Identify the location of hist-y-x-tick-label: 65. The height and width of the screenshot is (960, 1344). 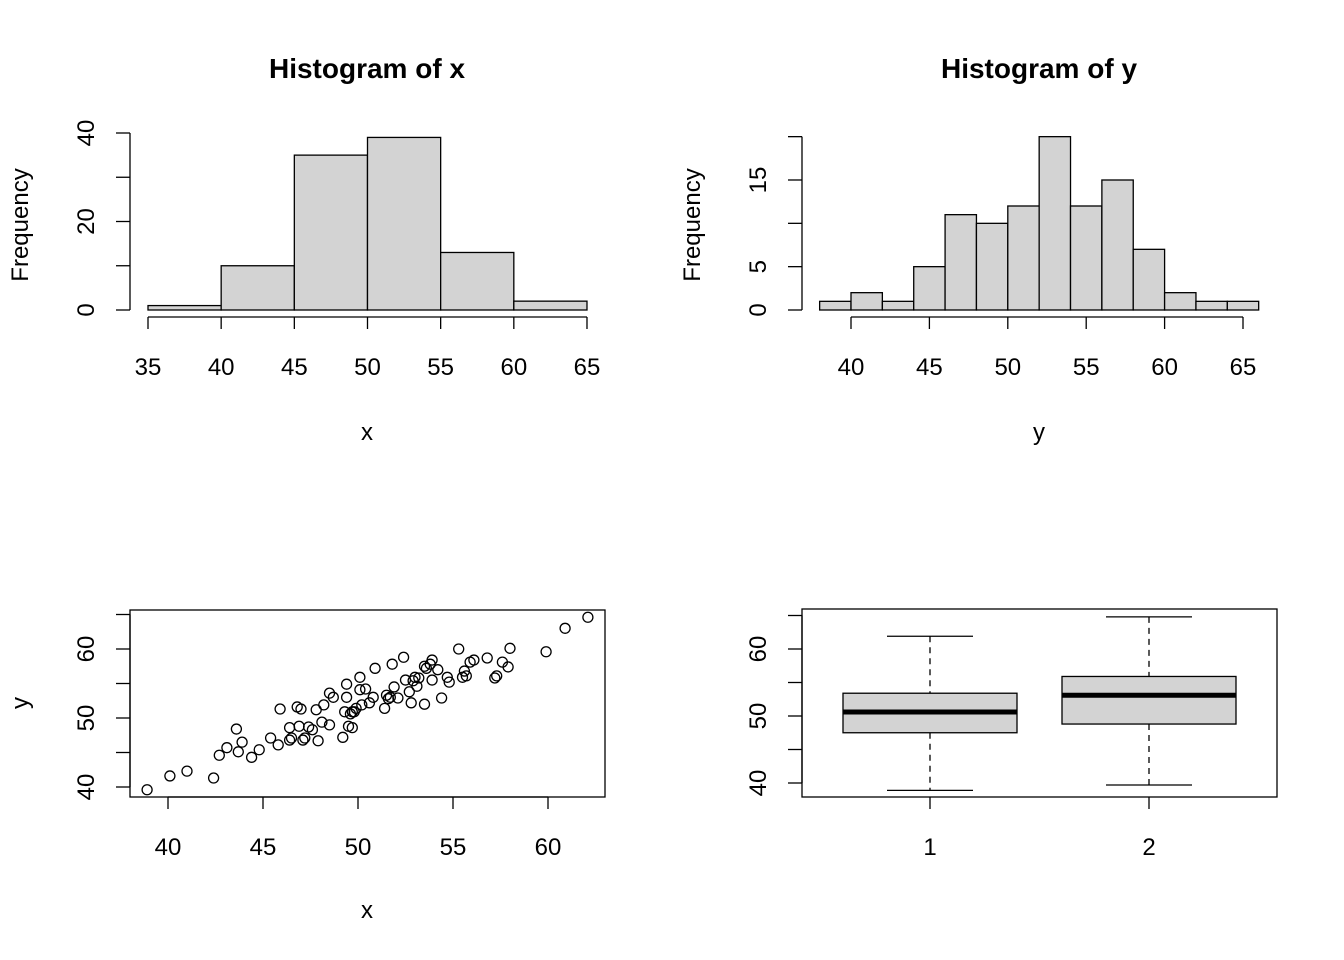
(1243, 367).